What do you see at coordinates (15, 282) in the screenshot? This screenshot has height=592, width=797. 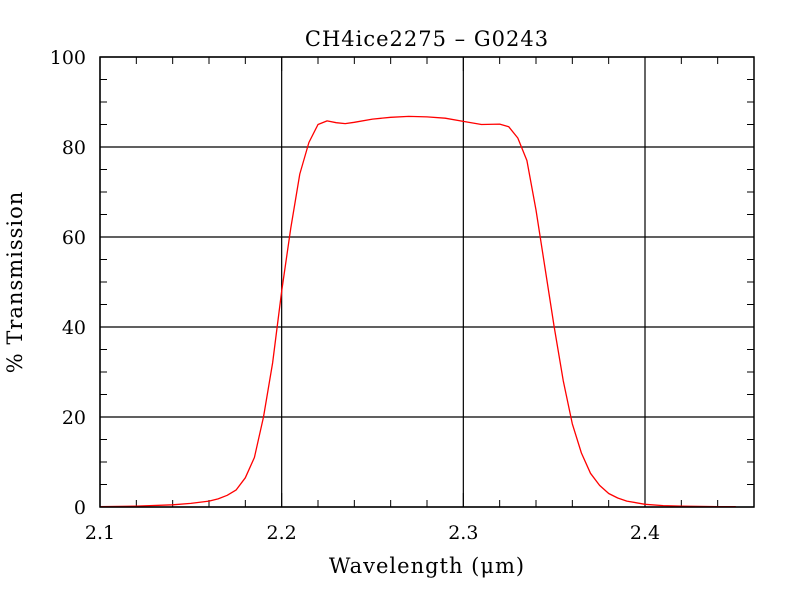 I see `y-axis-title: % Transmission` at bounding box center [15, 282].